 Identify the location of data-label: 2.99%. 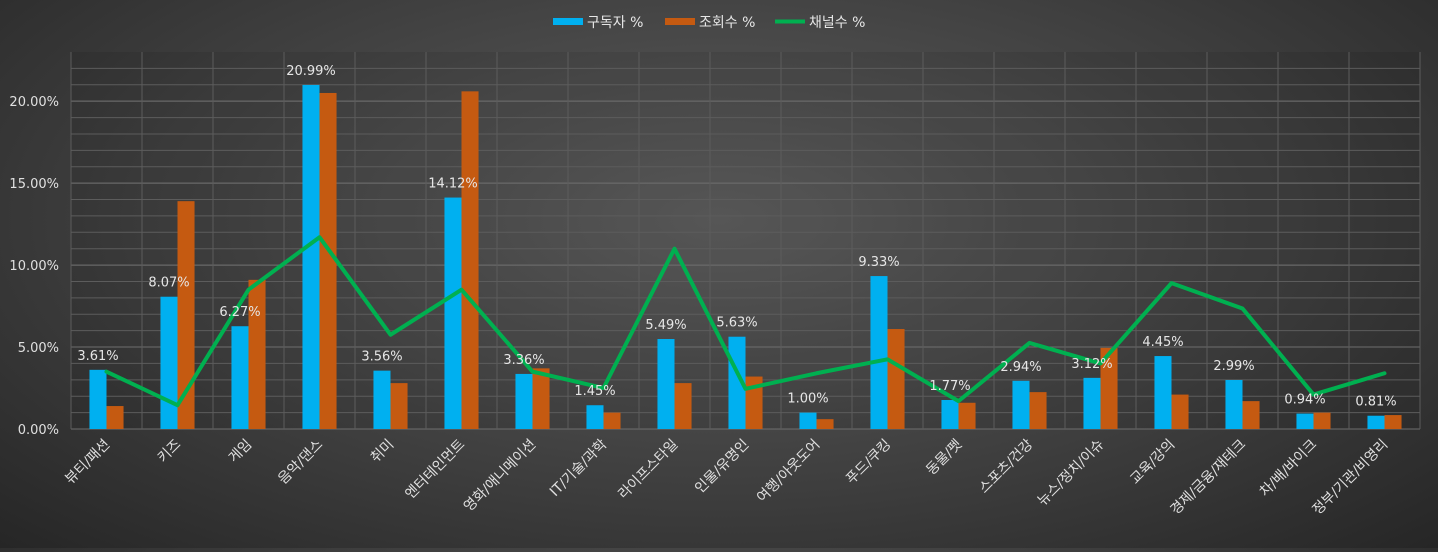
(1233, 366).